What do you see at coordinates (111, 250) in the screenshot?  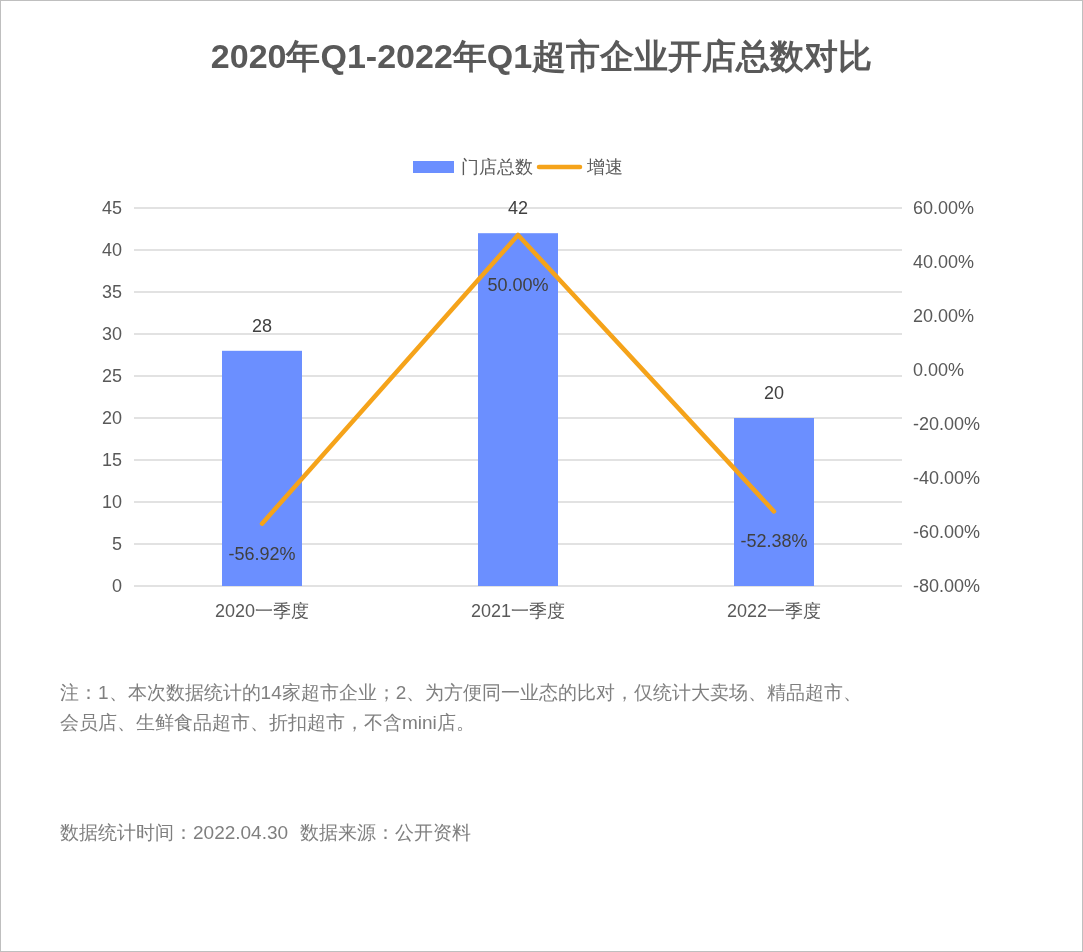 I see `y-tick-label: 40` at bounding box center [111, 250].